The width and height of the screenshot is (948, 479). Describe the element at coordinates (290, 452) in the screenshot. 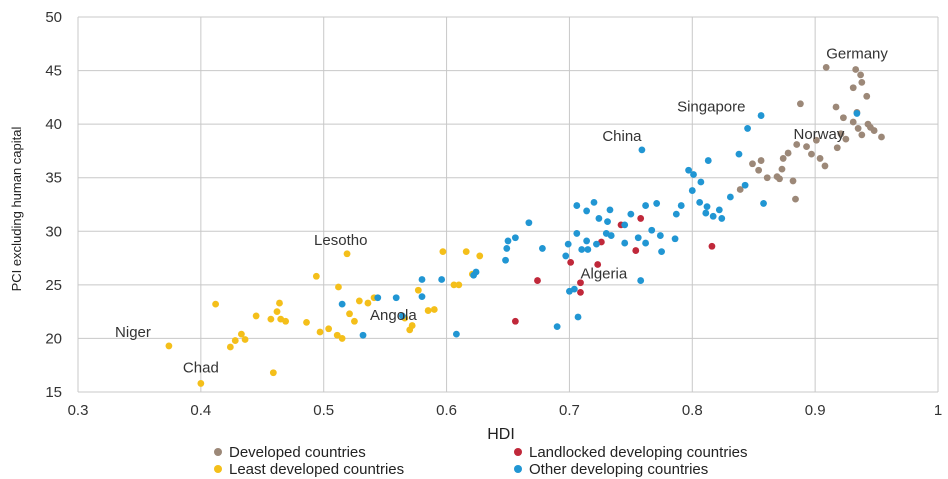

I see `legend-item-developed: Developed countries` at that location.